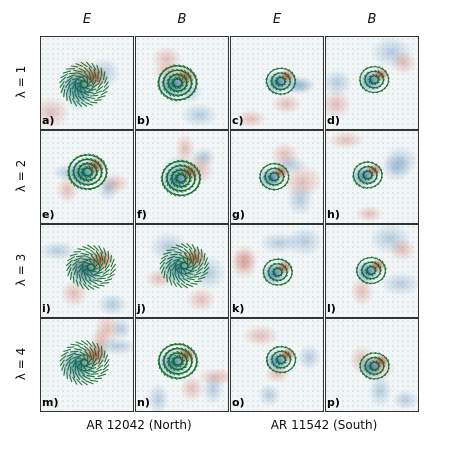  What do you see at coordinates (182, 177) in the screenshot?
I see `panel-f: f)` at bounding box center [182, 177].